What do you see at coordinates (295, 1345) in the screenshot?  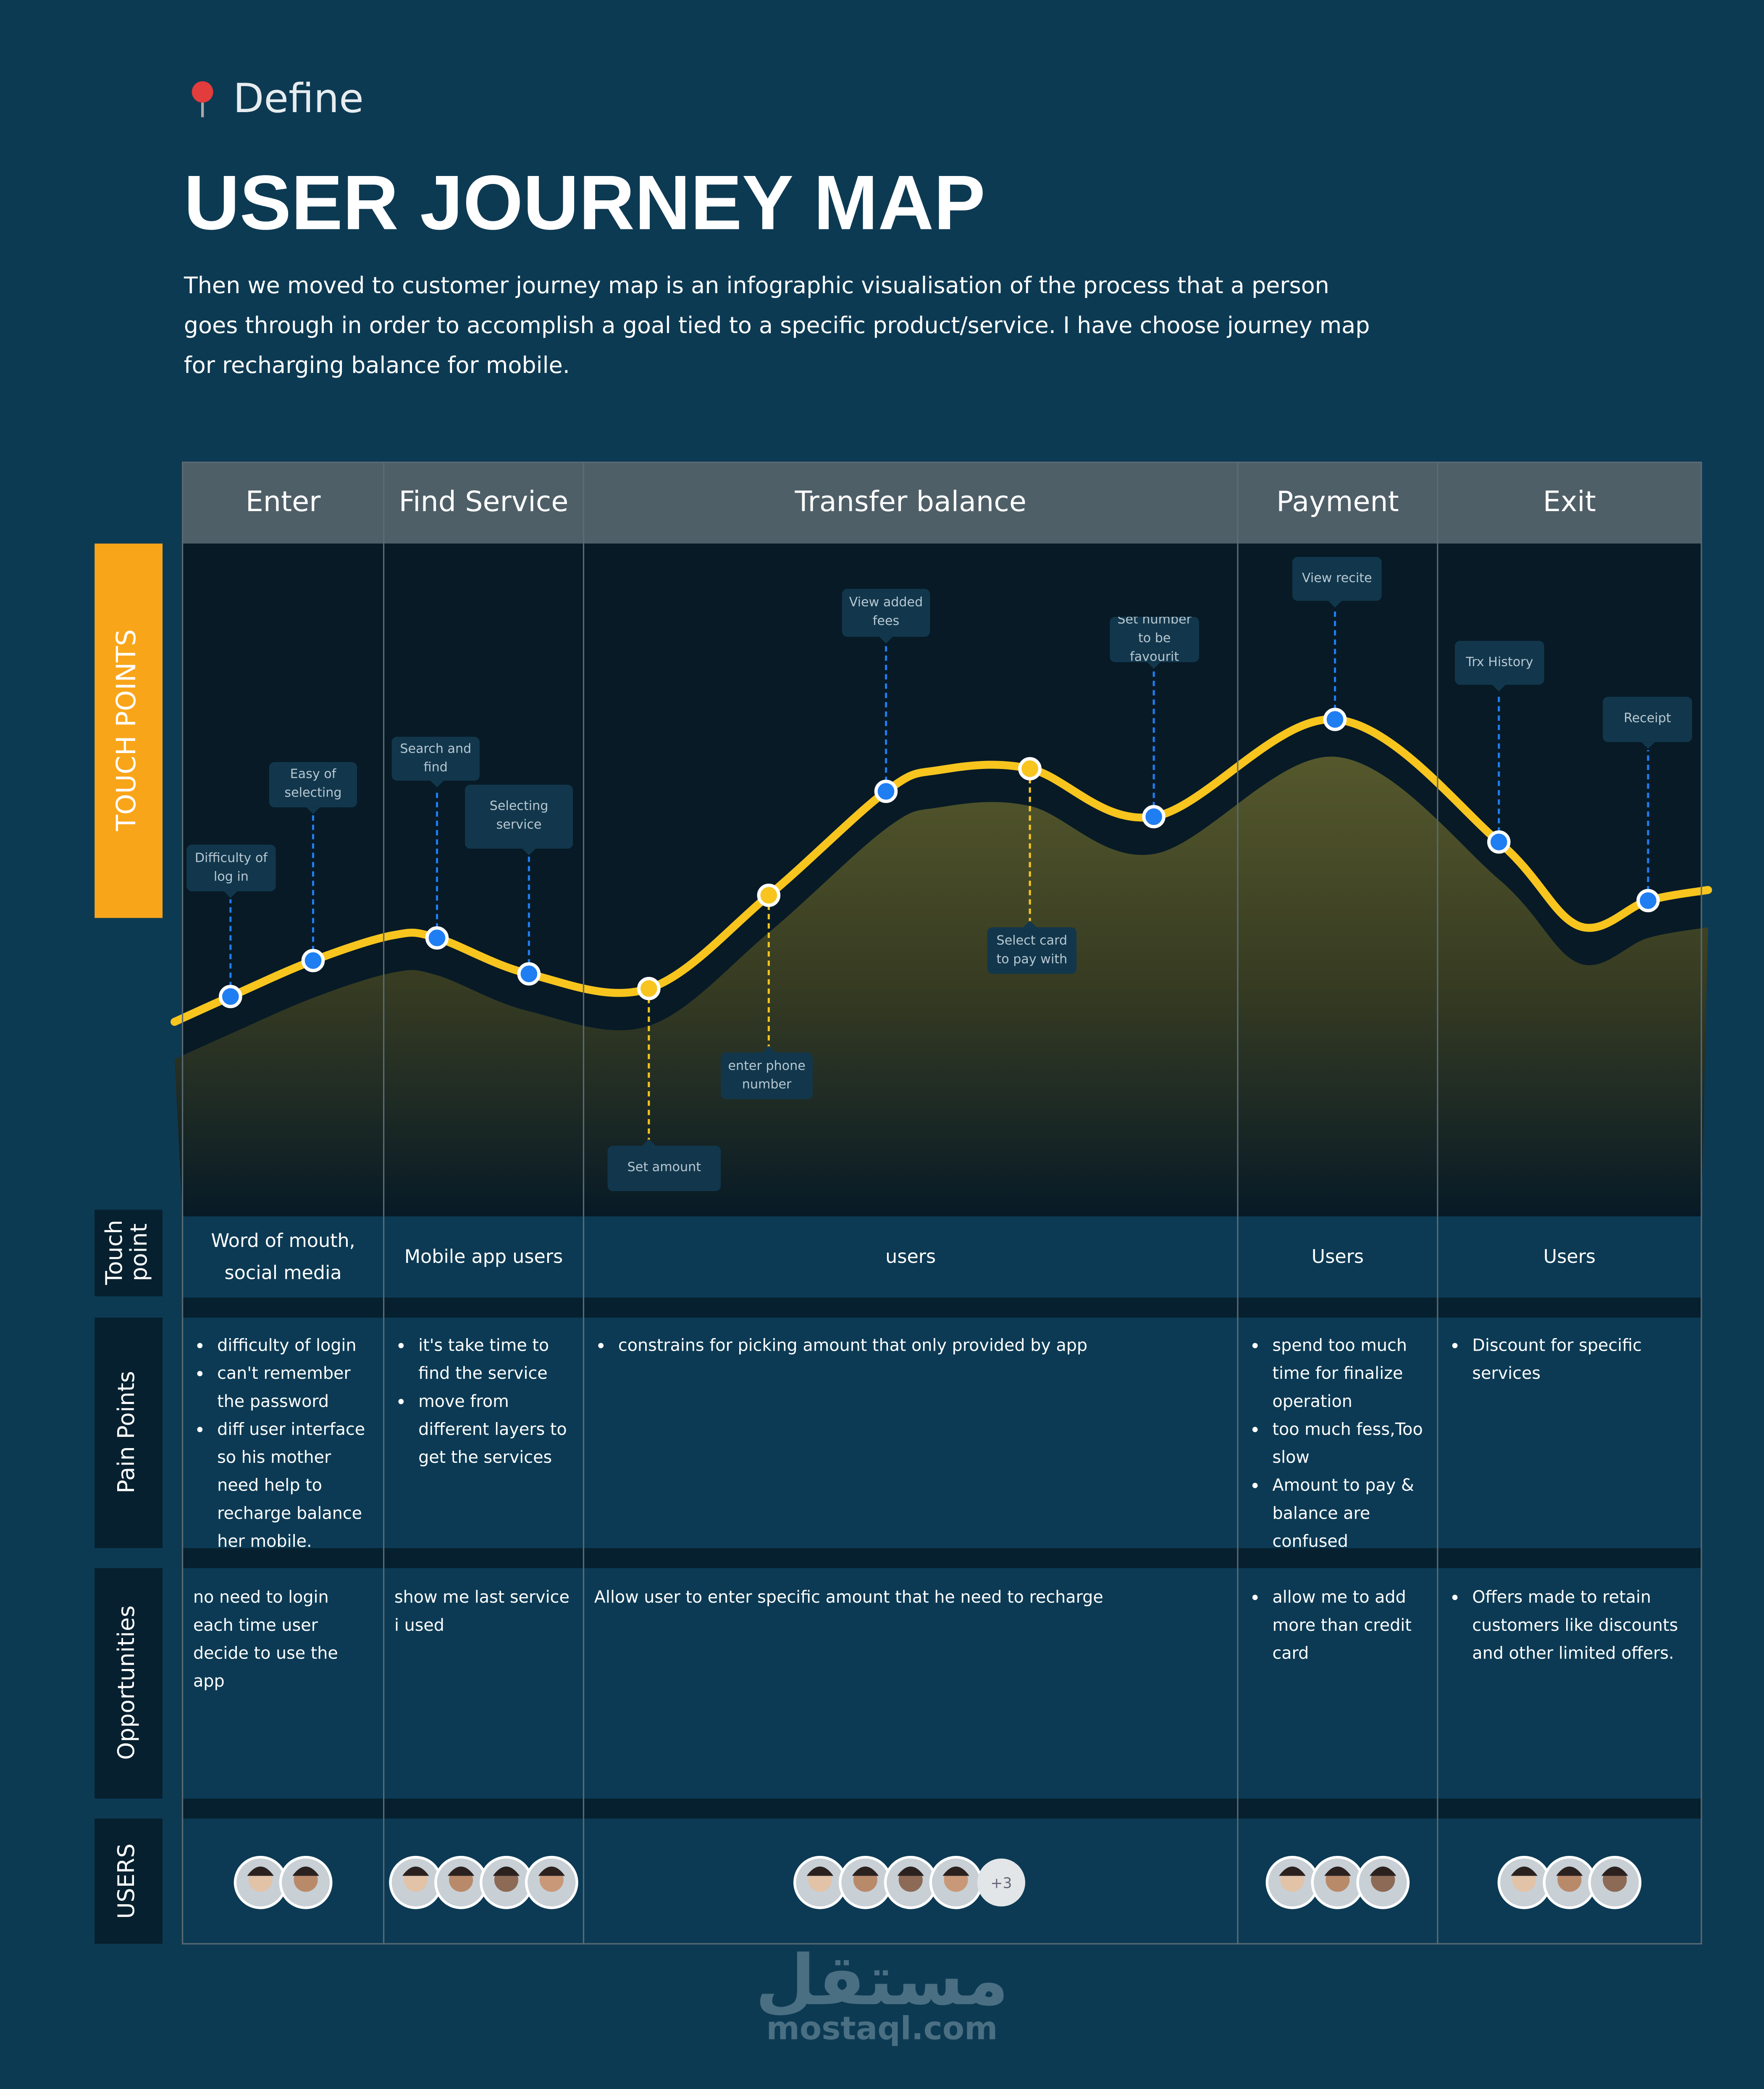 I see `pain-point: difficulty of login` at bounding box center [295, 1345].